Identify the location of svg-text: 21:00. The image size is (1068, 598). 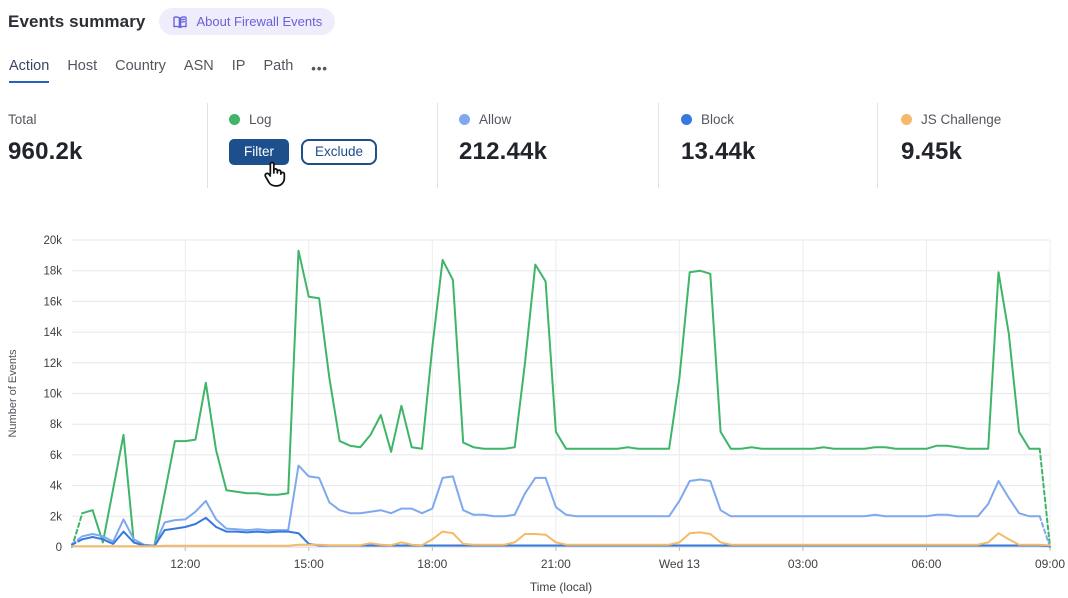
(556, 564).